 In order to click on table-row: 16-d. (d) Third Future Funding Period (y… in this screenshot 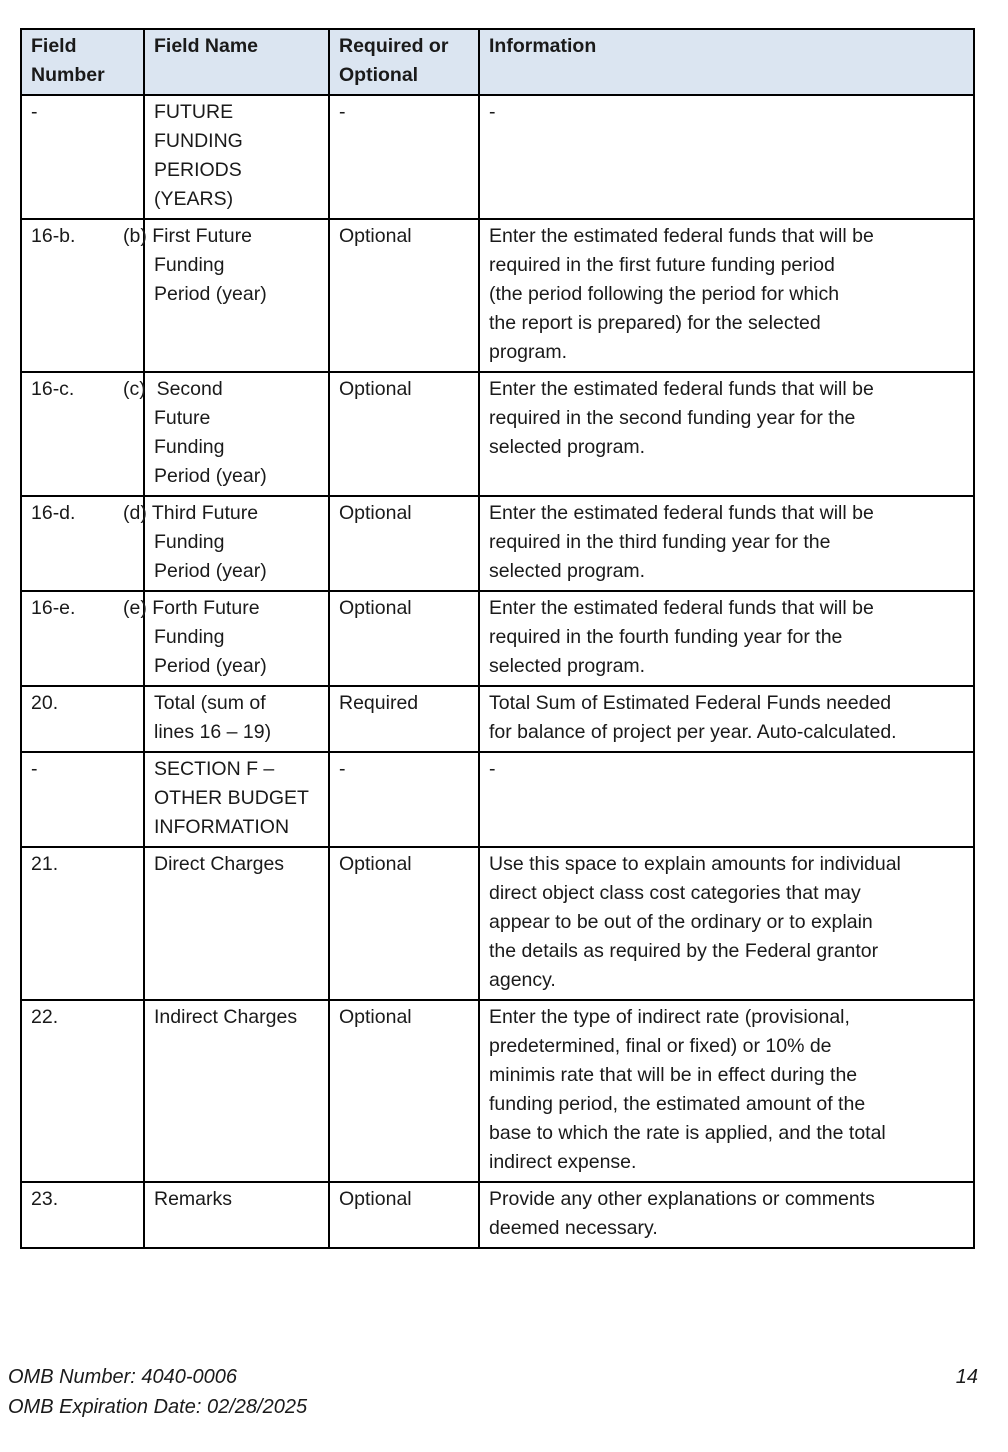, I will do `click(497, 543)`.